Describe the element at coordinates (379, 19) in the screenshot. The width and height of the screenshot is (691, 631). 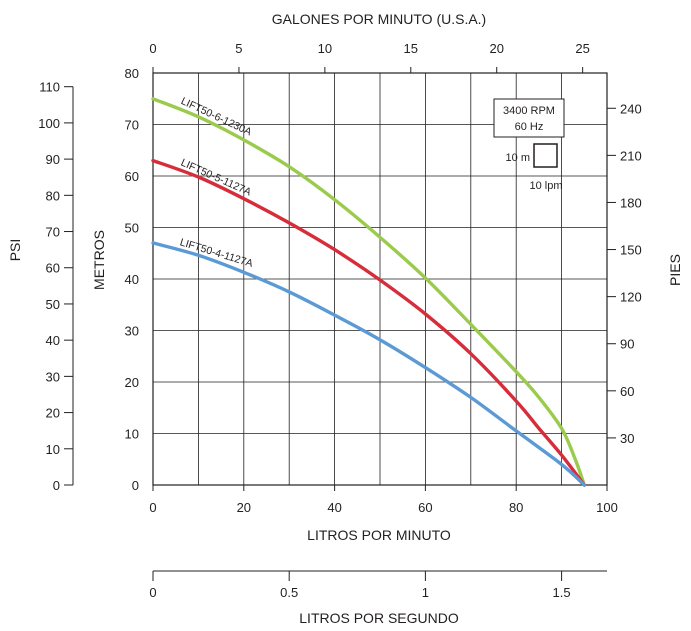
I see `x-top-axis-title: GALONES POR MINUTO (U.S.A.)` at that location.